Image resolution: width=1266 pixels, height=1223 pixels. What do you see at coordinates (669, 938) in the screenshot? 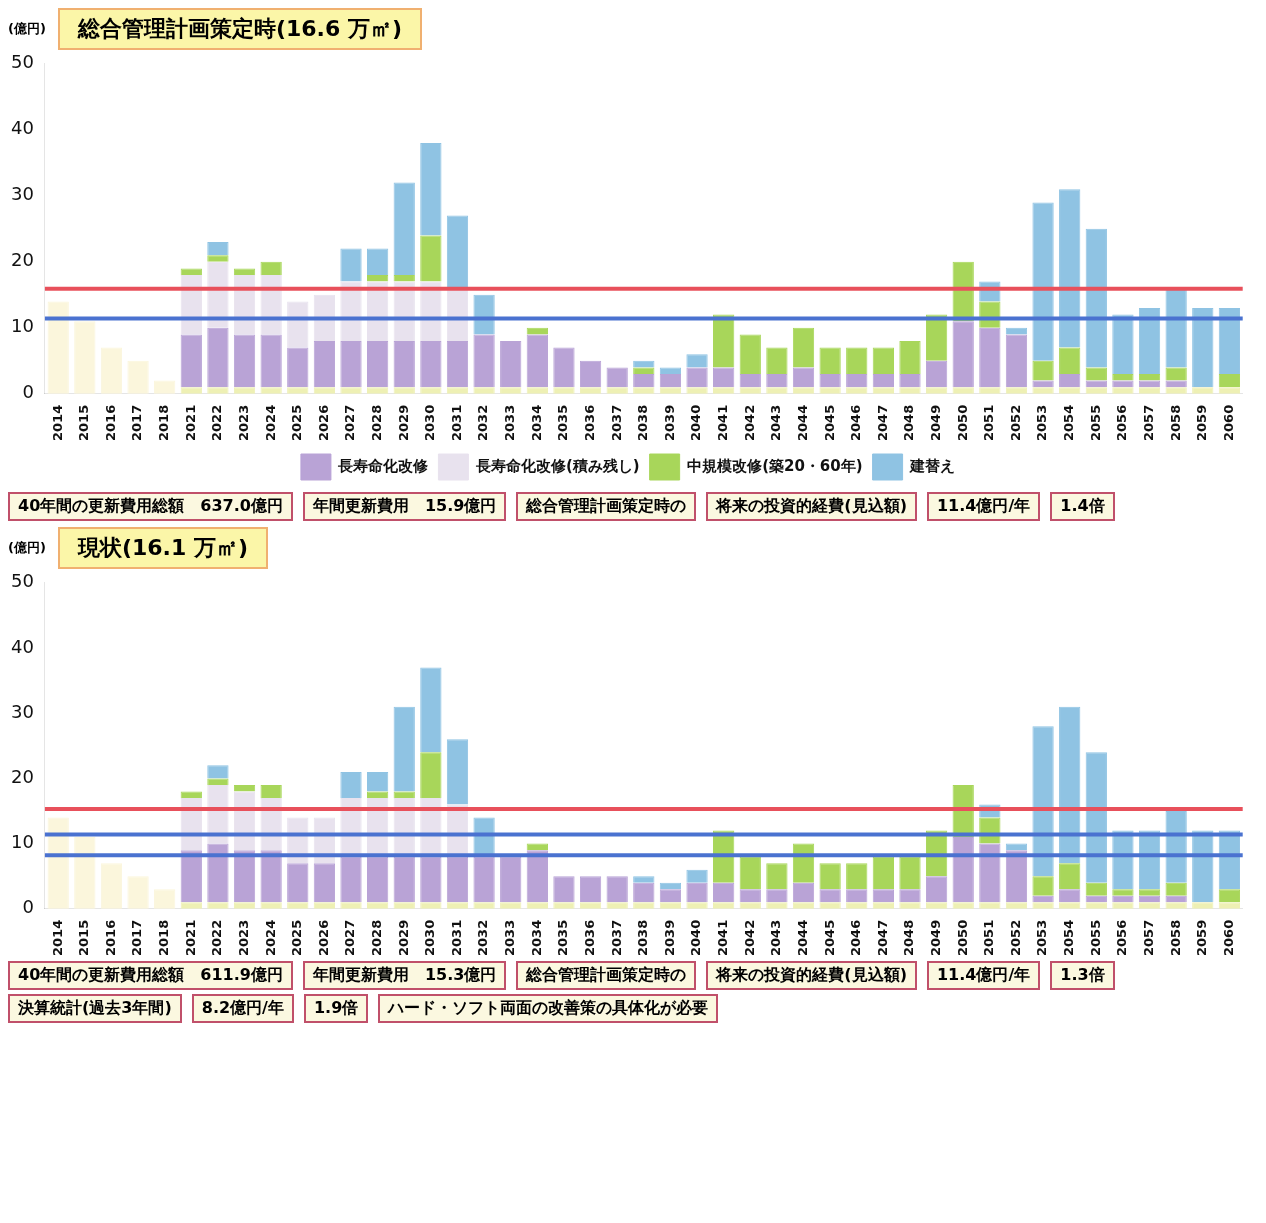
I see `x-tick-label: 2039` at bounding box center [669, 938].